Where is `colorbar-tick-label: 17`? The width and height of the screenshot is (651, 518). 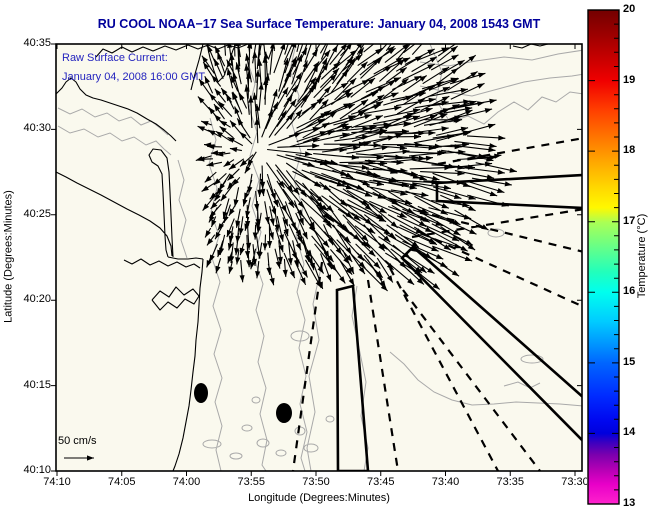 colorbar-tick-label: 17 is located at coordinates (629, 220).